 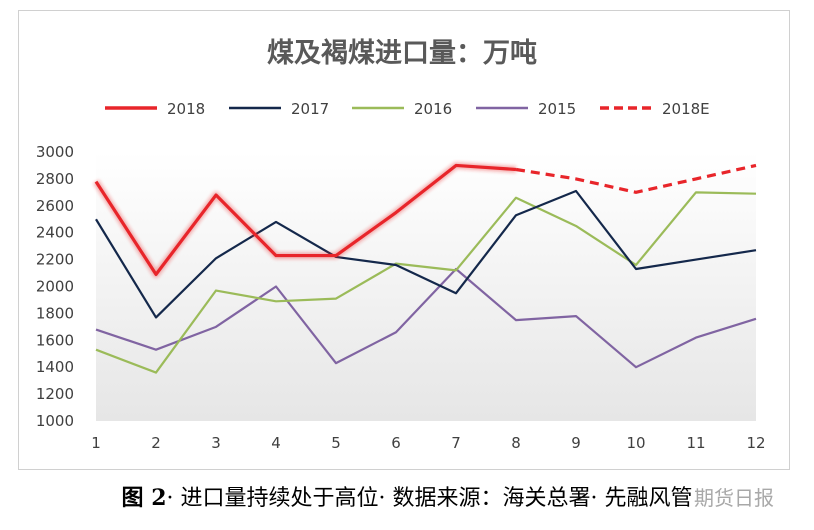 What do you see at coordinates (686, 109) in the screenshot?
I see `legend-label-2018E: 2018E` at bounding box center [686, 109].